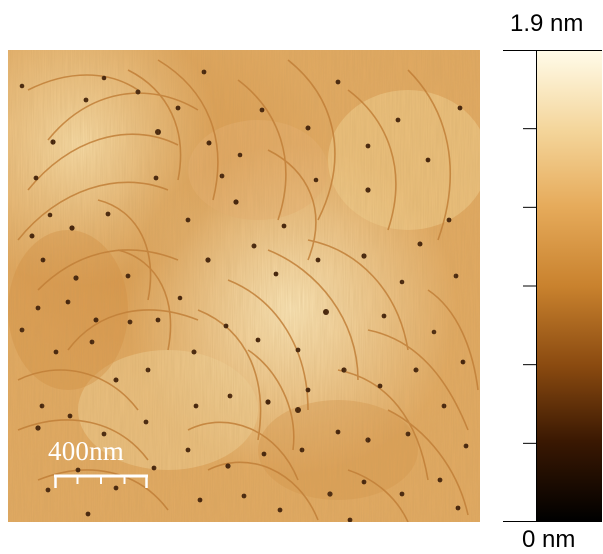  I want to click on scale-bar-label: 400nm, so click(86, 451).